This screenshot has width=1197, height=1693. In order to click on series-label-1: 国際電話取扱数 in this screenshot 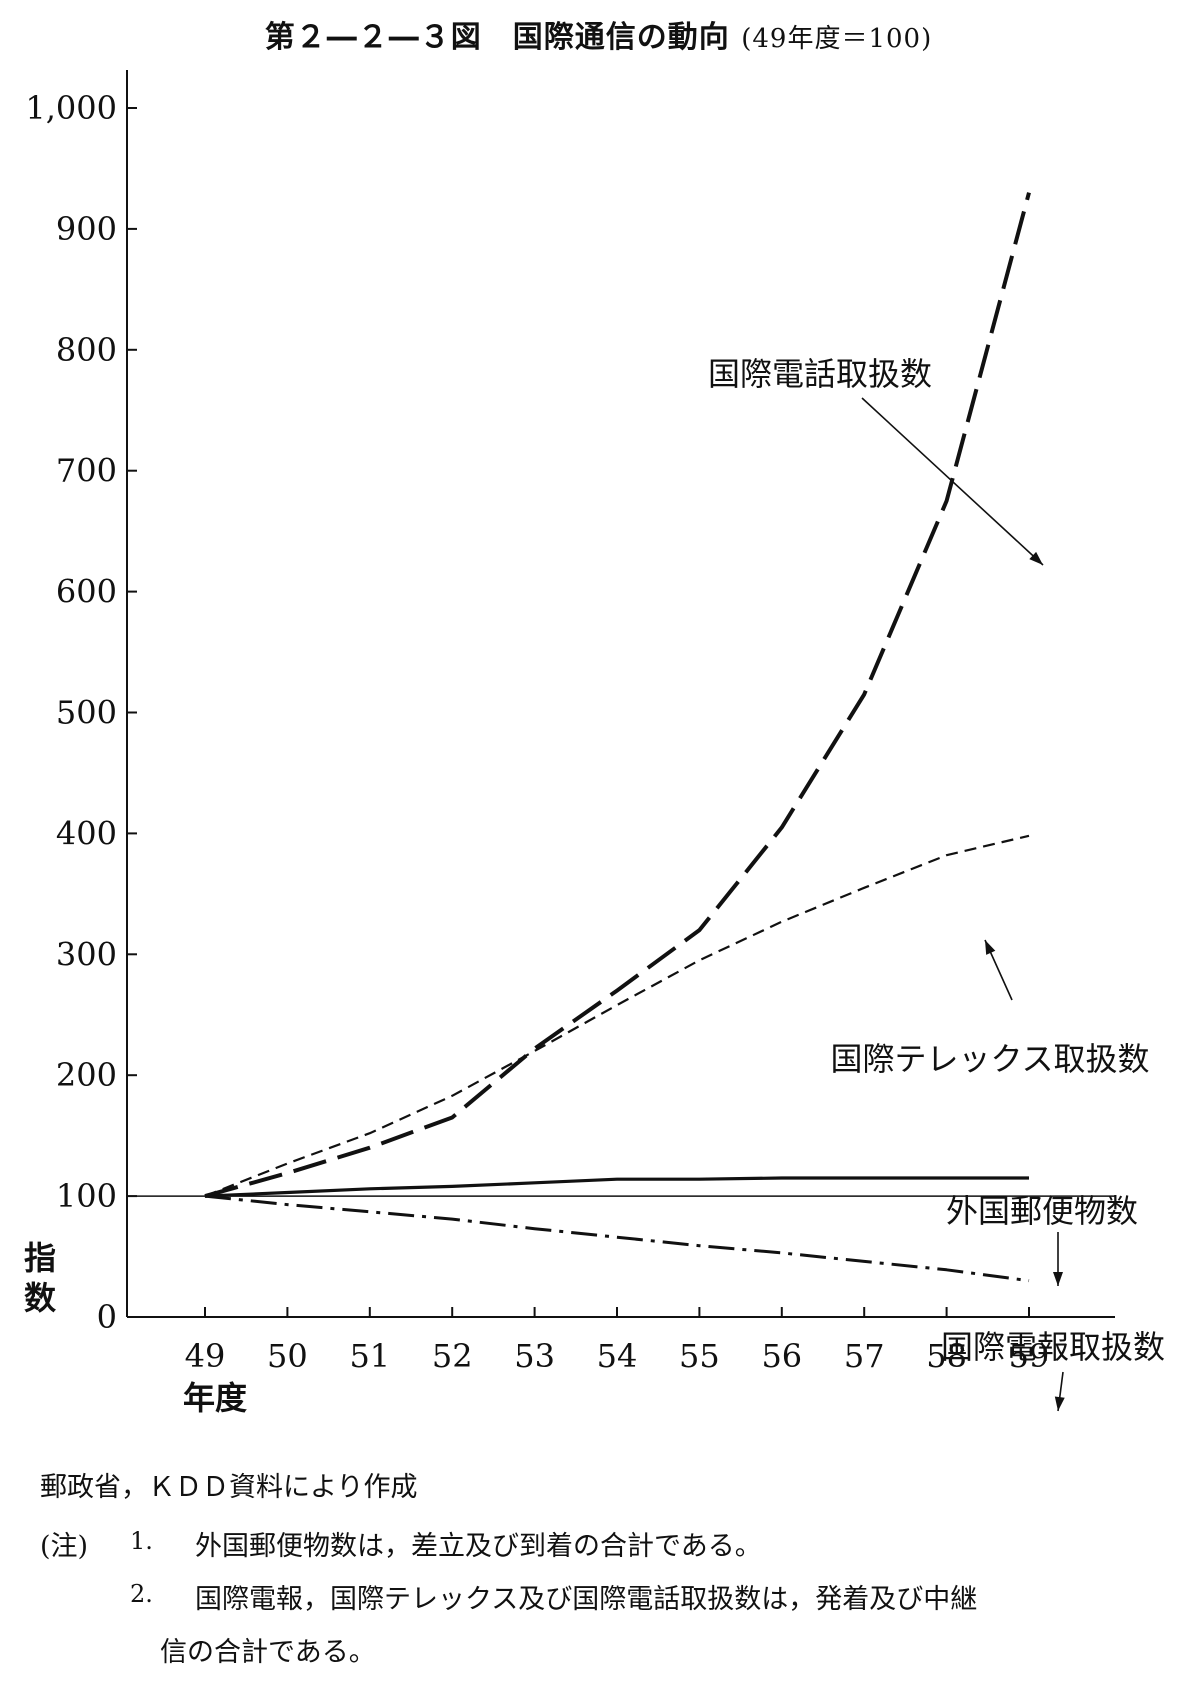, I will do `click(820, 374)`.